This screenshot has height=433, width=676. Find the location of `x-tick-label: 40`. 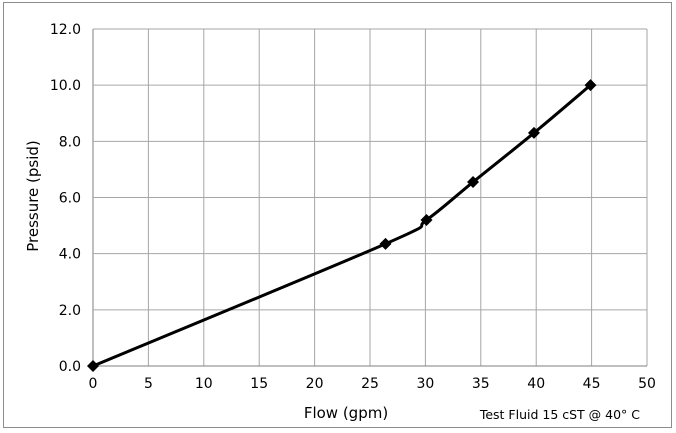

x-tick-label: 40 is located at coordinates (536, 384).